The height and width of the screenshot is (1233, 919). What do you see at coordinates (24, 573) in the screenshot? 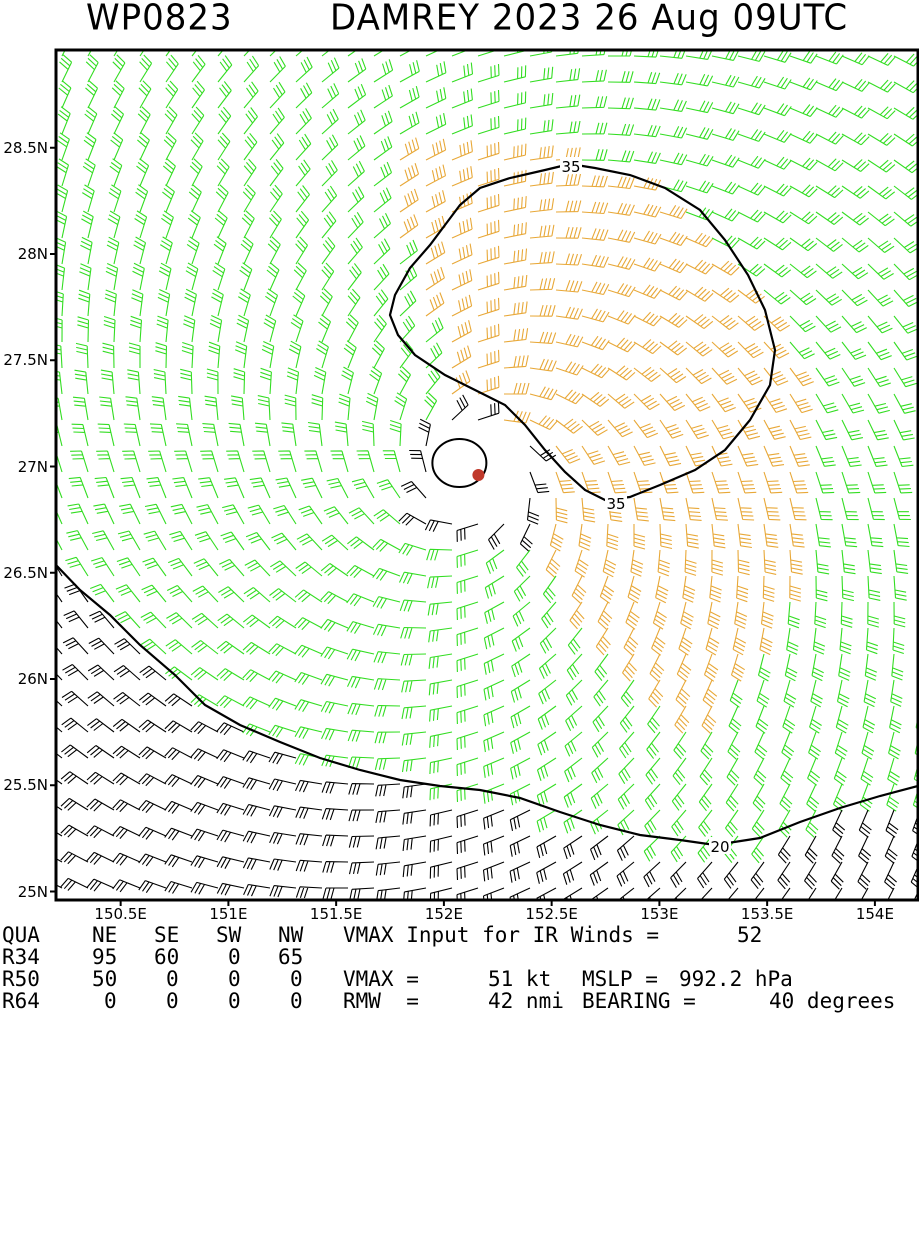
I see `lat-tick-label: 26.5N` at bounding box center [24, 573].